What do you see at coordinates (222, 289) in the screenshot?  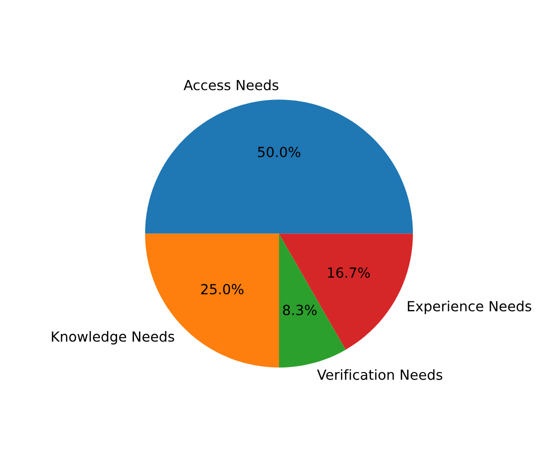 I see `data-label: 25.0%` at bounding box center [222, 289].